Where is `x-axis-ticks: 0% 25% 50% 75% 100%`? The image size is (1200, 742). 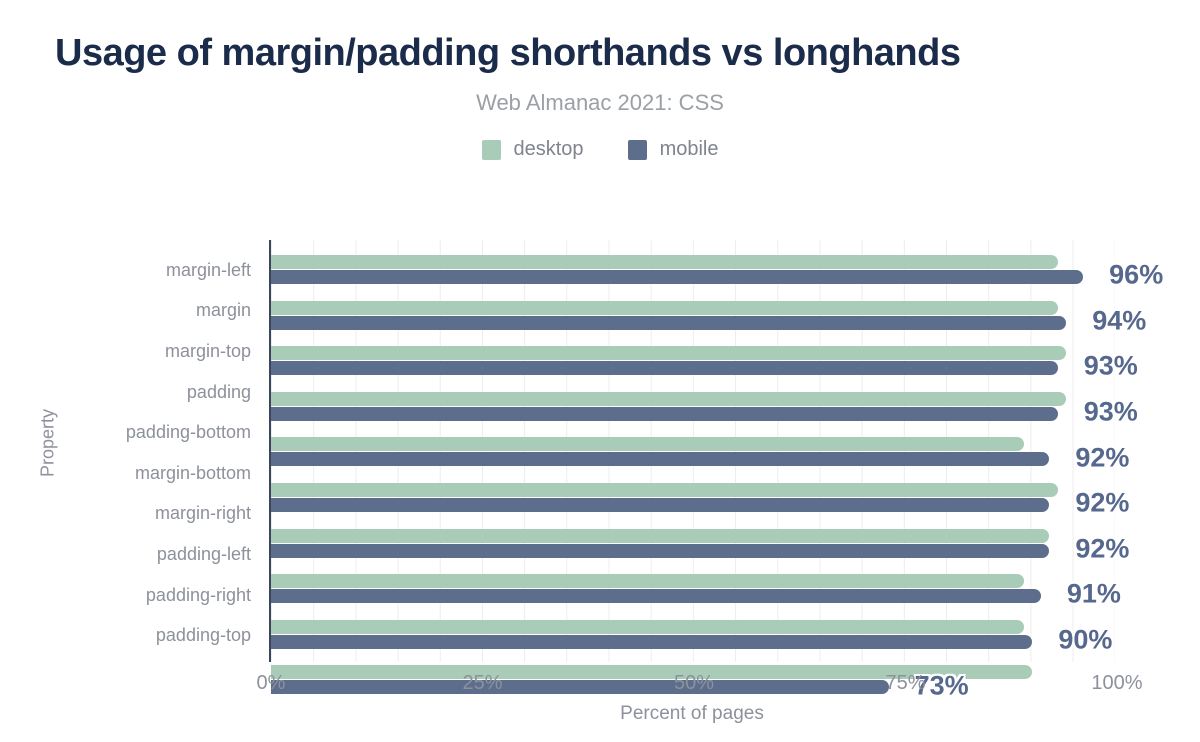 x-axis-ticks: 0% 25% 50% 75% 100% is located at coordinates (700, 685).